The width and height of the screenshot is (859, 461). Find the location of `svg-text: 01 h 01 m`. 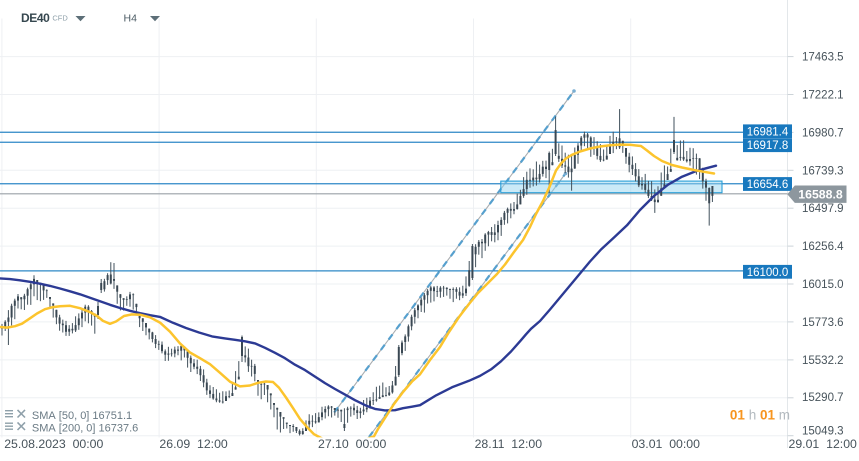

svg-text: 01 h 01 m is located at coordinates (760, 415).